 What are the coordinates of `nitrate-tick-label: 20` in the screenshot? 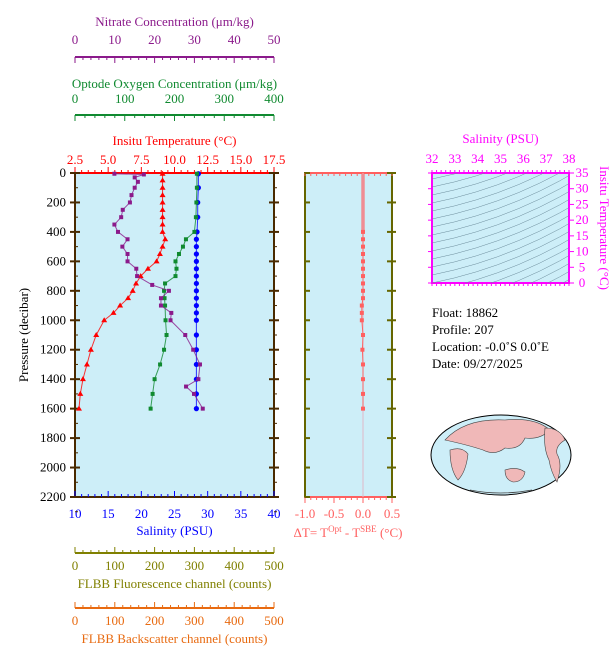 It's located at (154, 39).